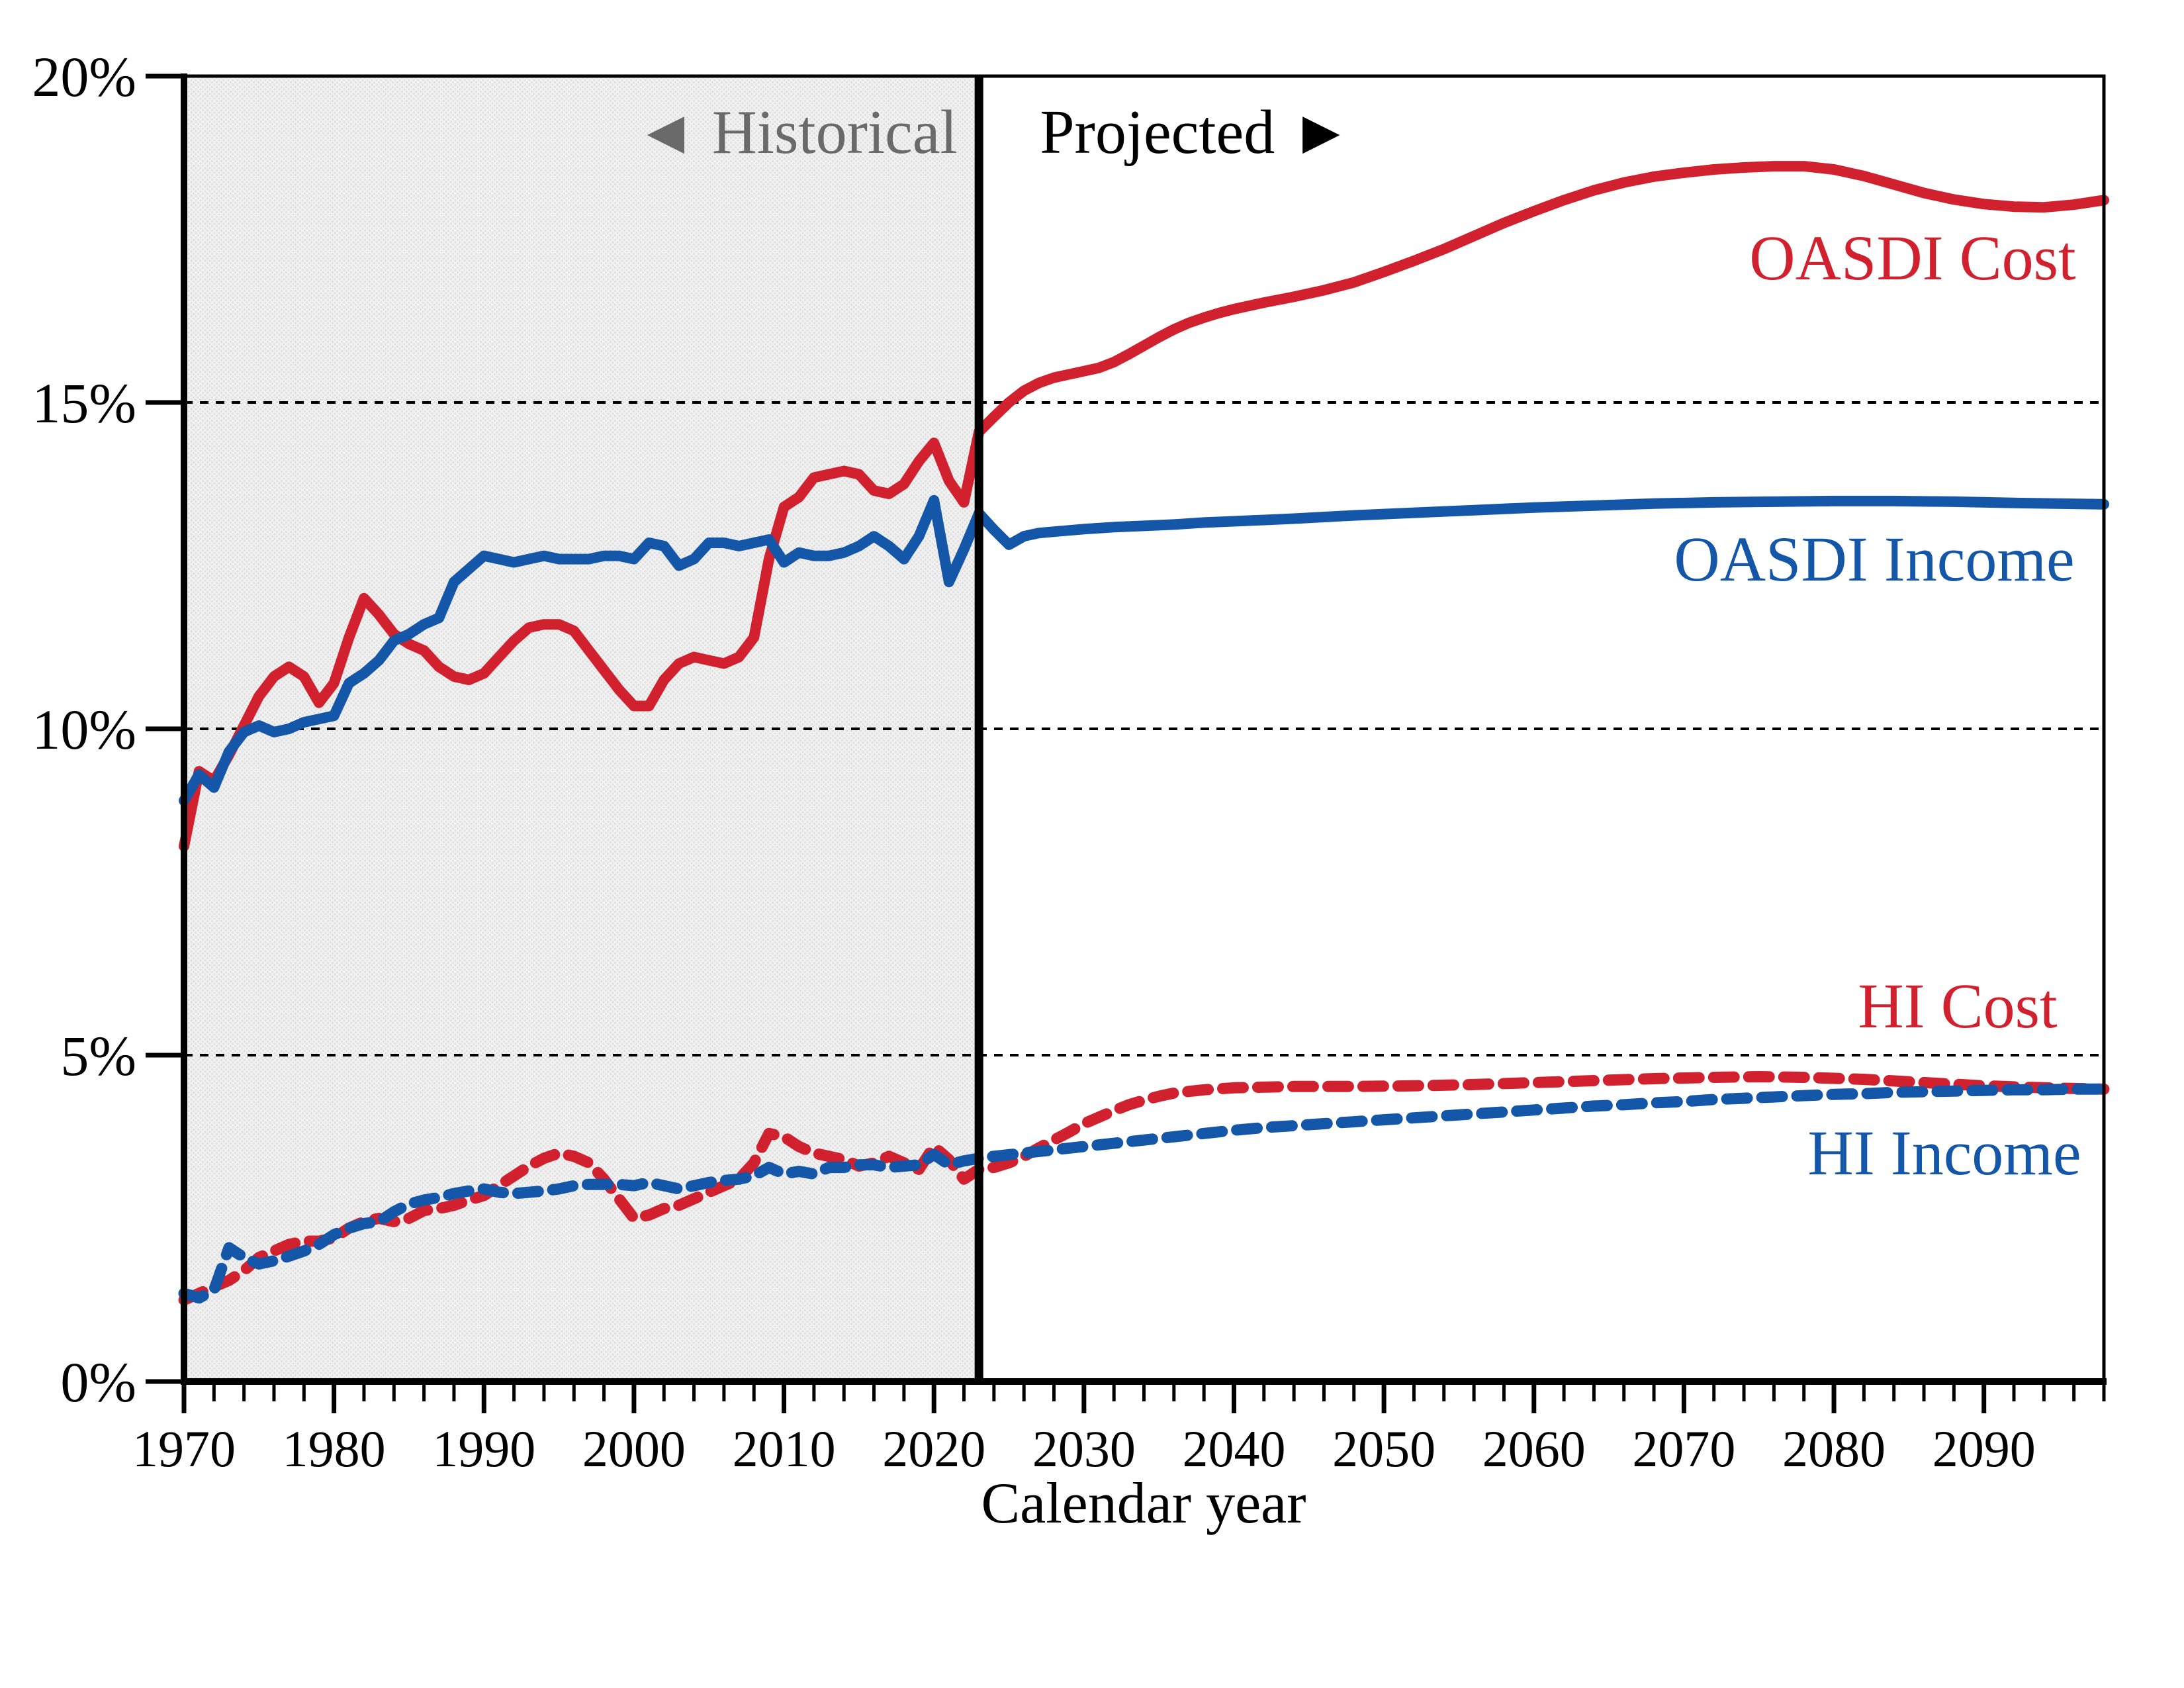 The image size is (2184, 1688). What do you see at coordinates (1196, 132) in the screenshot?
I see `projected-region-label: Projected ►` at bounding box center [1196, 132].